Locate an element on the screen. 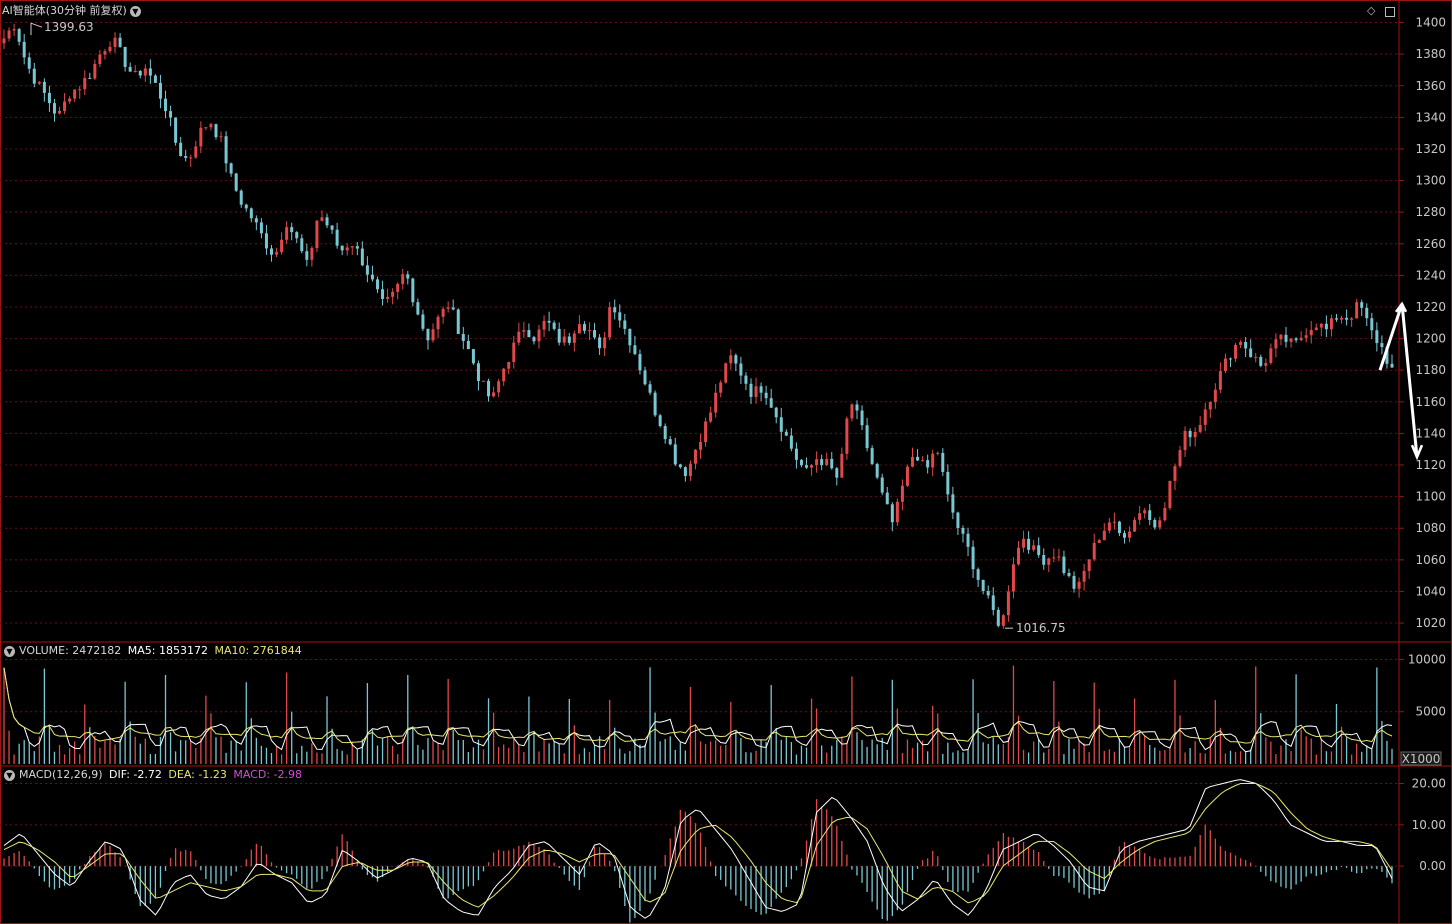 Image resolution: width=1452 pixels, height=924 pixels. price-tick-label: 1340 is located at coordinates (1430, 117).